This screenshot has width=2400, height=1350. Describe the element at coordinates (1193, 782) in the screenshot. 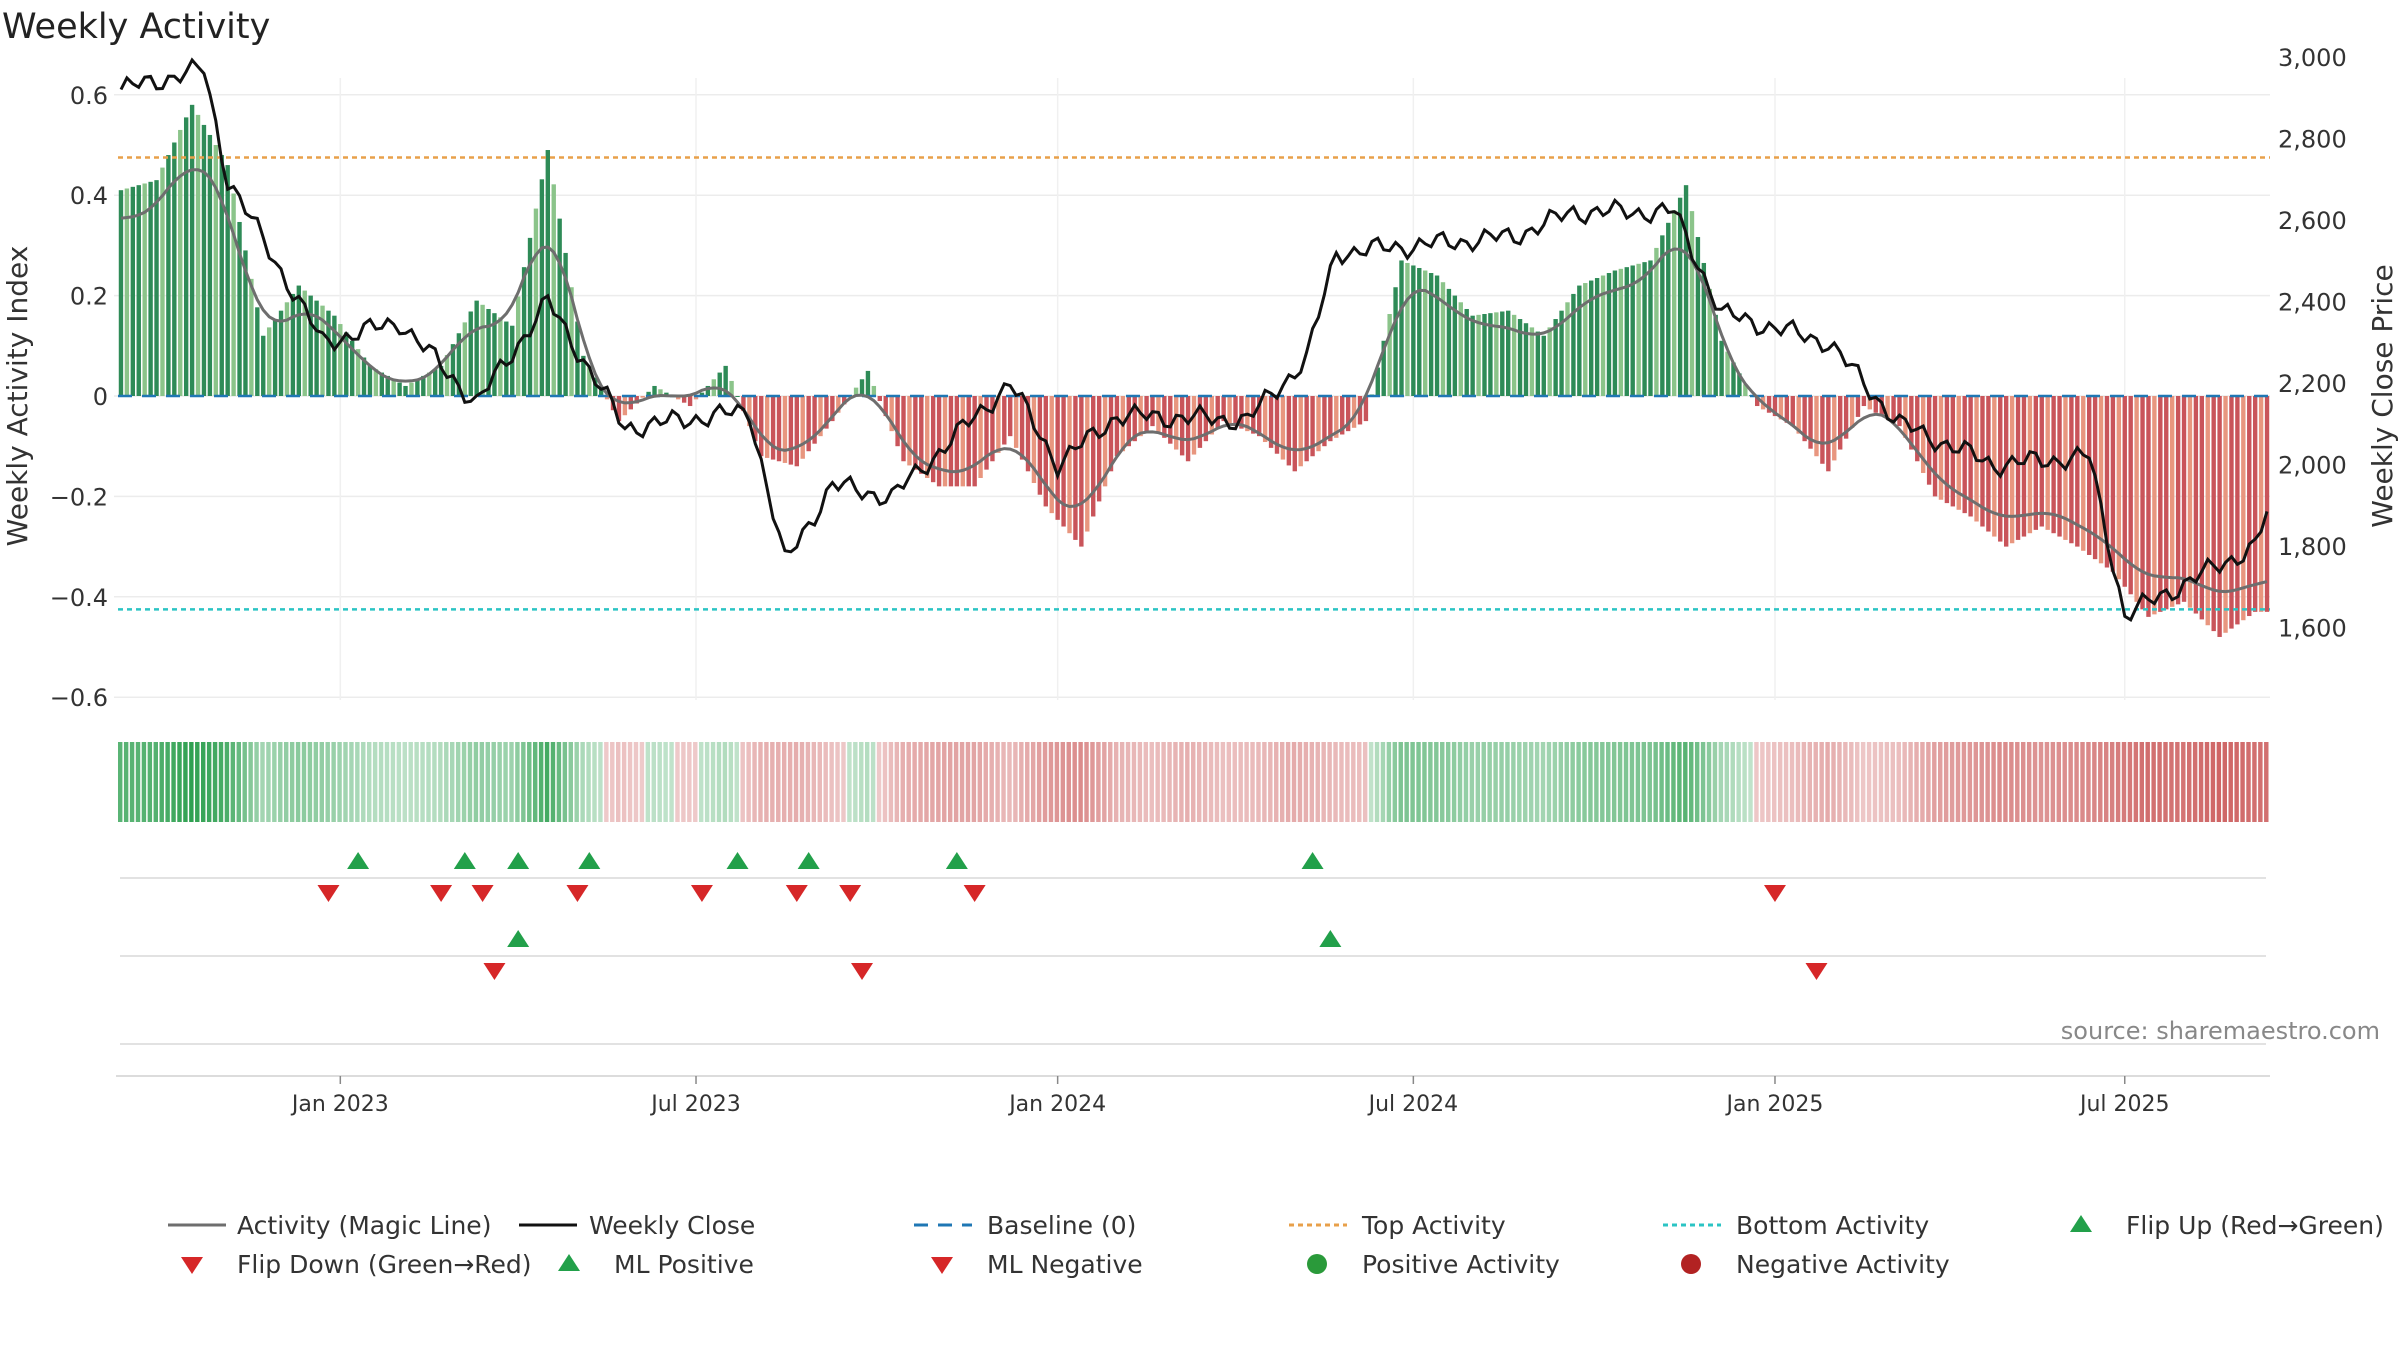

I see `activity-heat-strip` at that location.